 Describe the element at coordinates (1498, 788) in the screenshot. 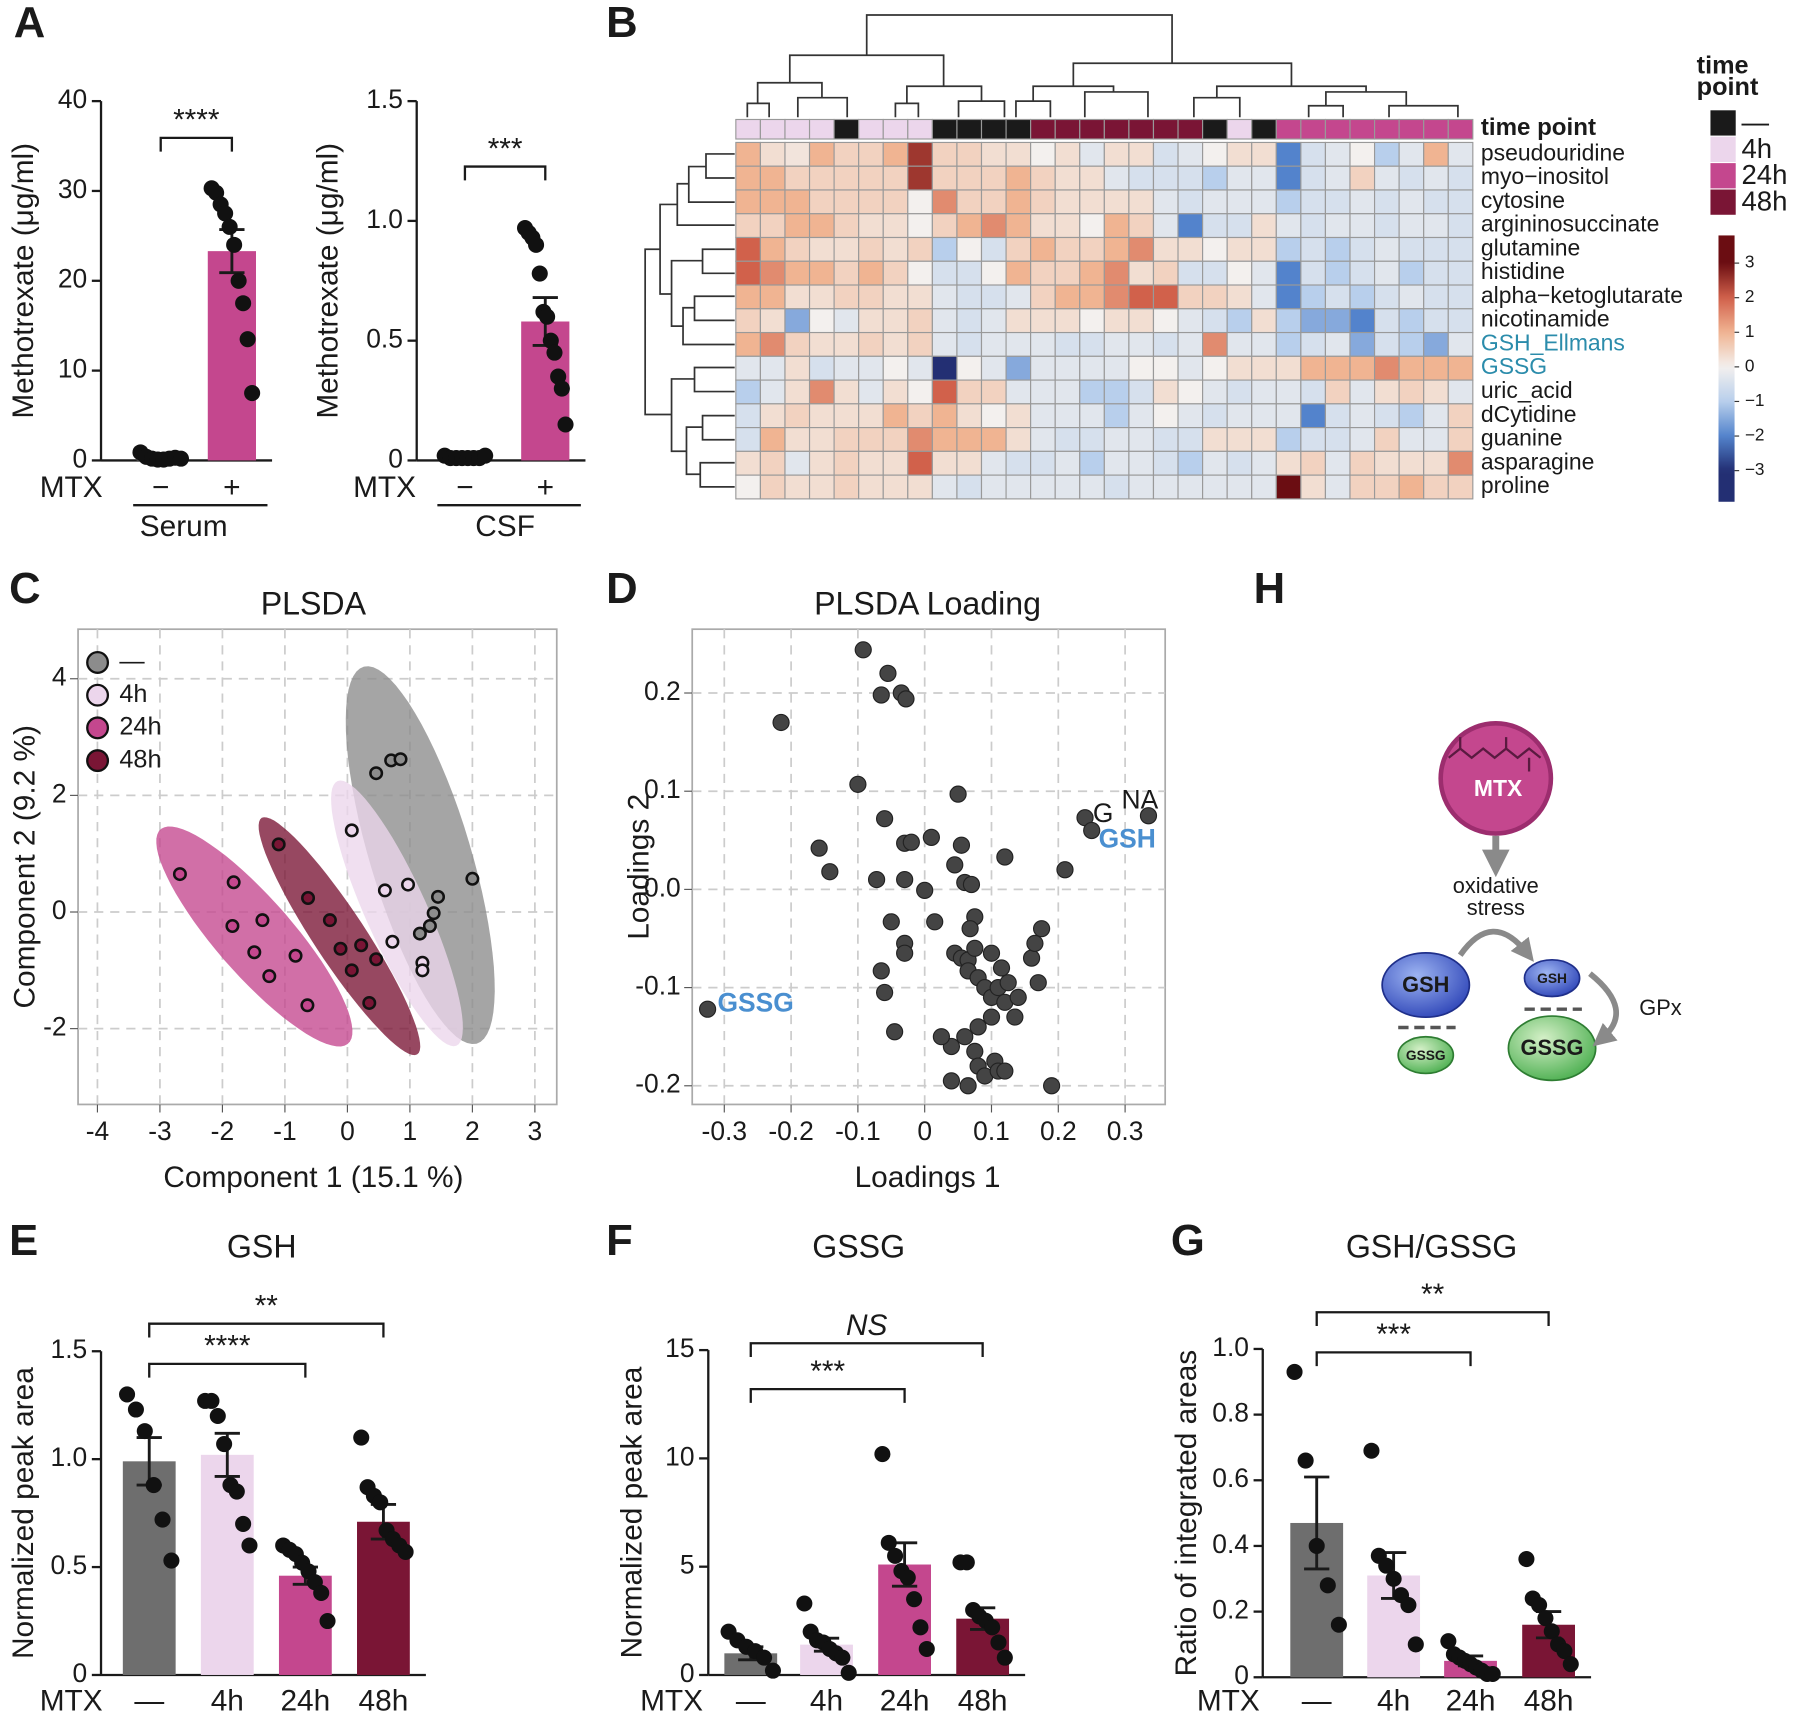

I see `drug-label: MTX` at that location.